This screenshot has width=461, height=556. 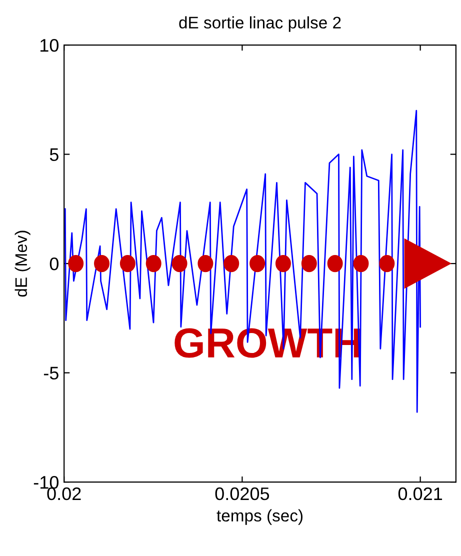 What do you see at coordinates (64, 493) in the screenshot?
I see `x-tick-label: 0.02` at bounding box center [64, 493].